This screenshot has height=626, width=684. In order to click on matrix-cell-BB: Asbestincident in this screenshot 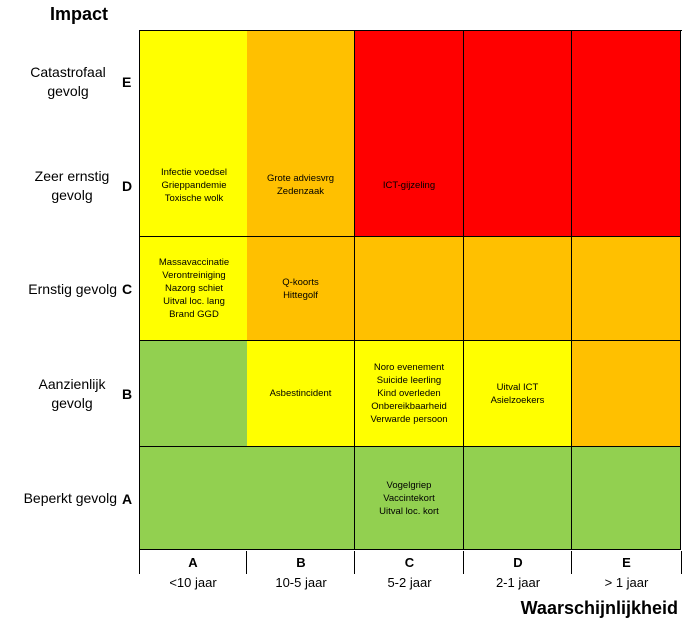, I will do `click(301, 394)`.